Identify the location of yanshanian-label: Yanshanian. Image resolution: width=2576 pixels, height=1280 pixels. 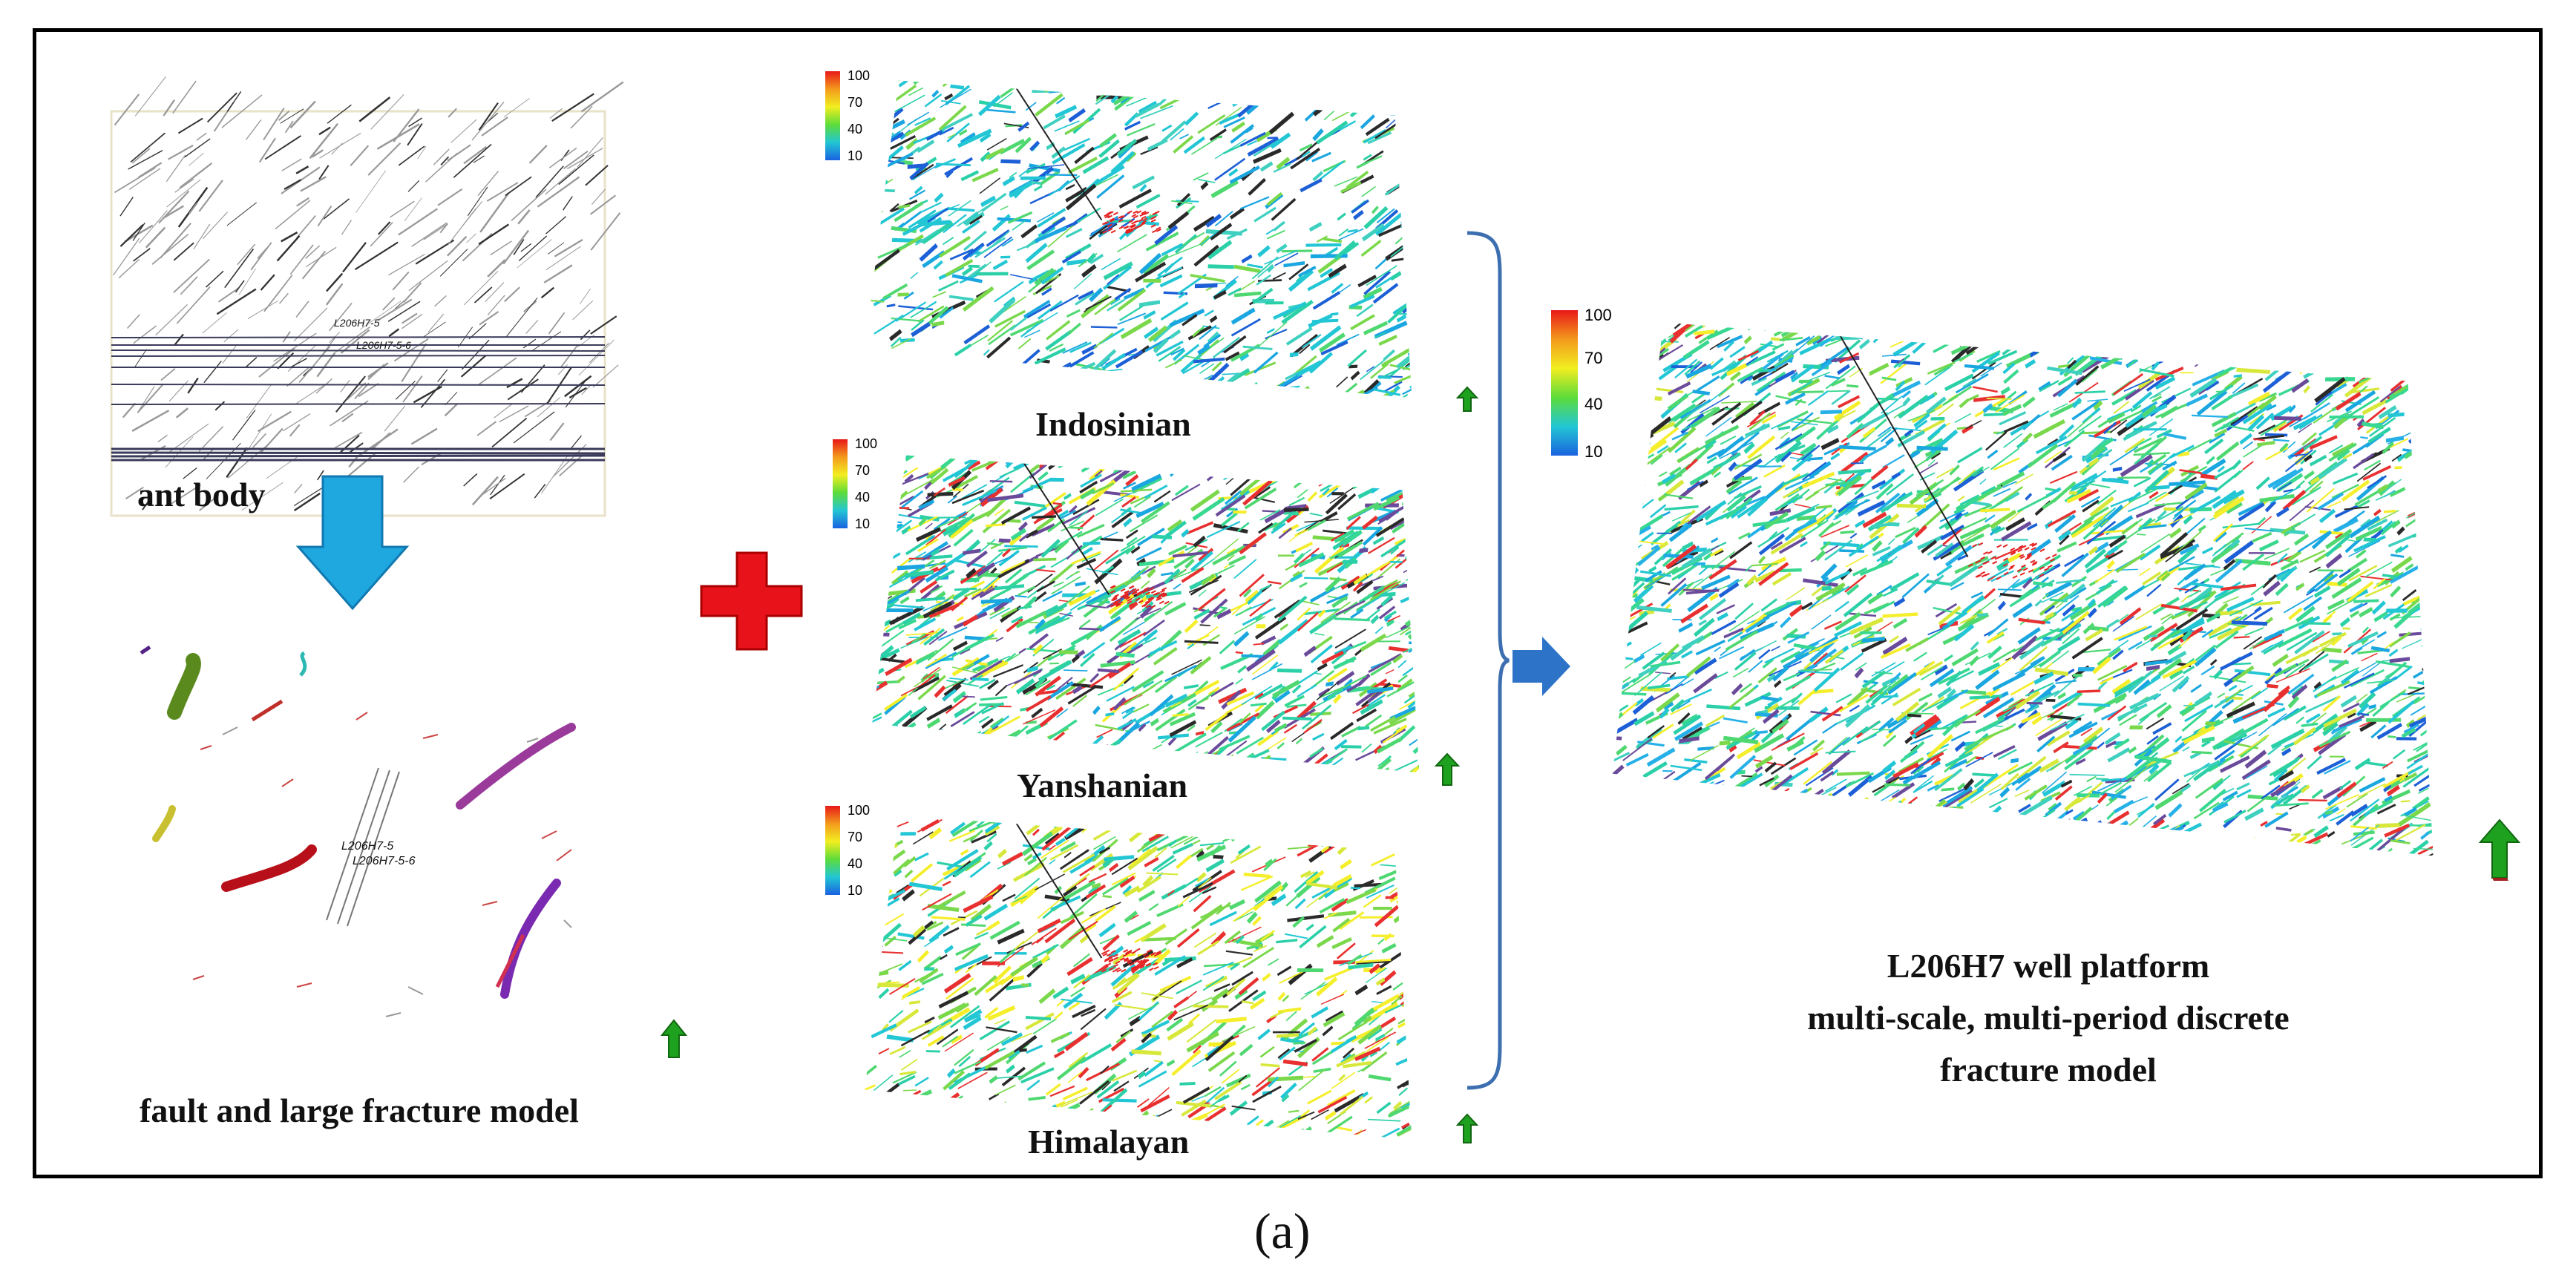
(1102, 785).